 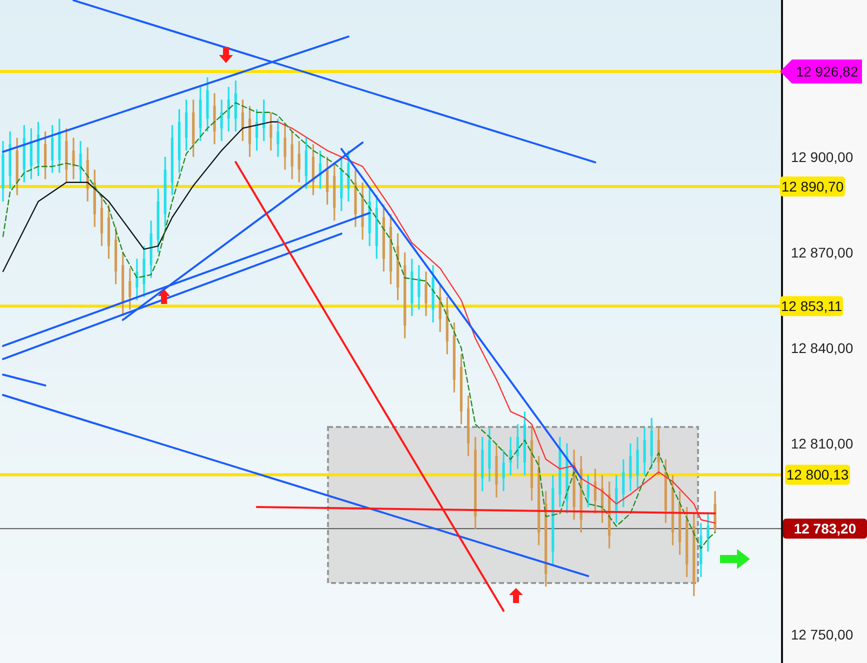 What do you see at coordinates (825, 528) in the screenshot?
I see `ref-line-label: 12 783,20` at bounding box center [825, 528].